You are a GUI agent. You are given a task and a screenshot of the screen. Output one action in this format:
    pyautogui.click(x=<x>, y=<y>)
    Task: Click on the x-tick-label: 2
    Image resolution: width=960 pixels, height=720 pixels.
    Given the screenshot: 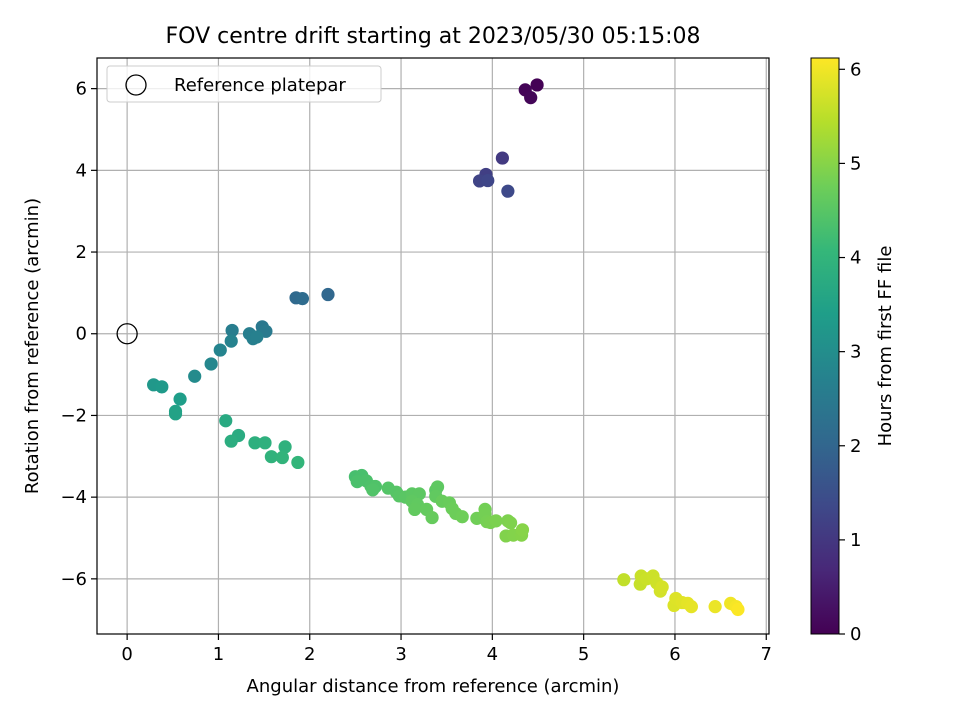 What is the action you would take?
    pyautogui.click(x=309, y=654)
    